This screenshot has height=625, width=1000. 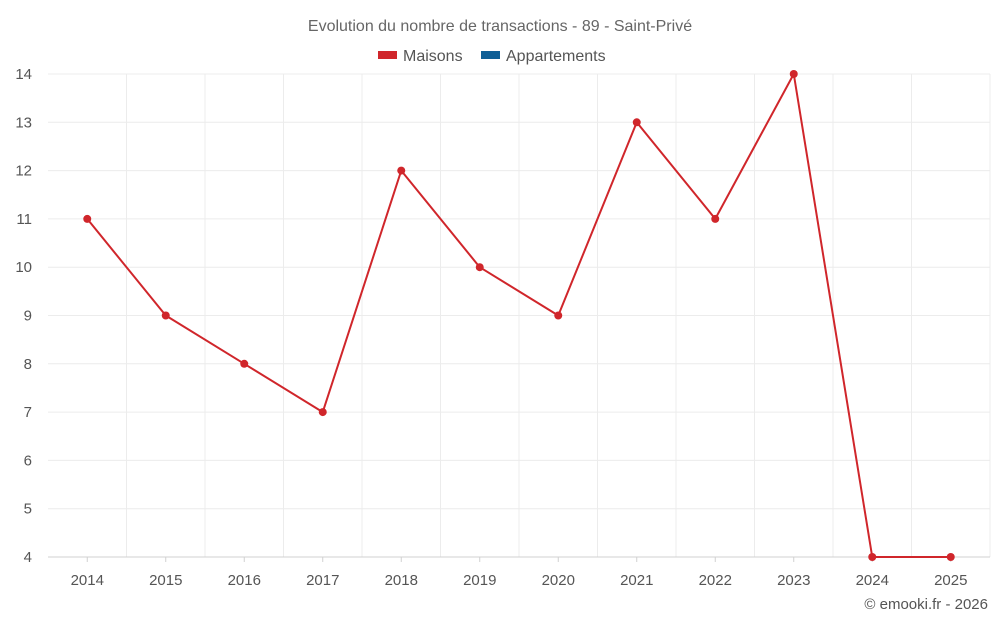 I want to click on y-tick-label: 11, so click(x=24, y=219).